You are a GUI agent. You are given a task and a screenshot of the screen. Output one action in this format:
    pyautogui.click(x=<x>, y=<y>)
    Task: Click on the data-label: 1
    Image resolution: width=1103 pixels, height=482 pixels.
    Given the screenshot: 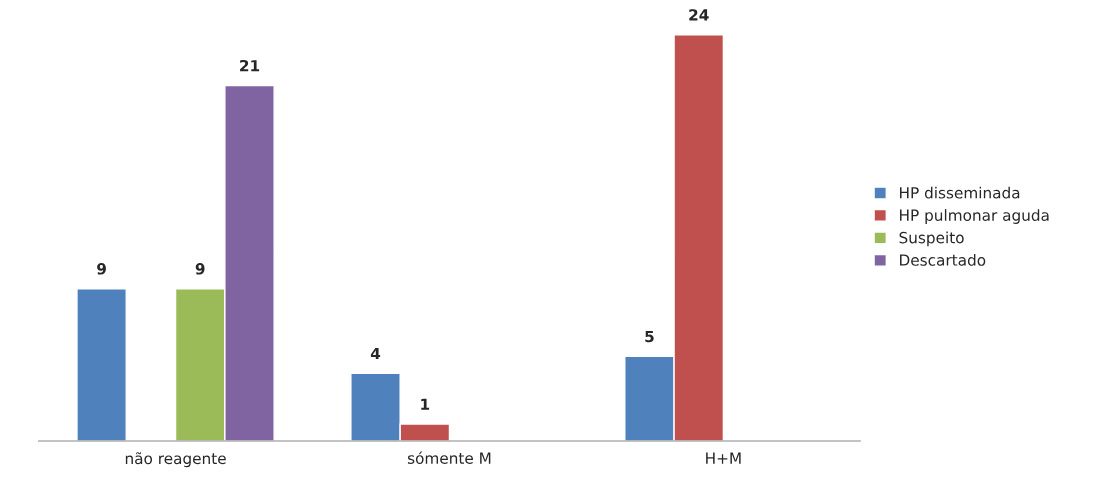 What is the action you would take?
    pyautogui.click(x=425, y=404)
    